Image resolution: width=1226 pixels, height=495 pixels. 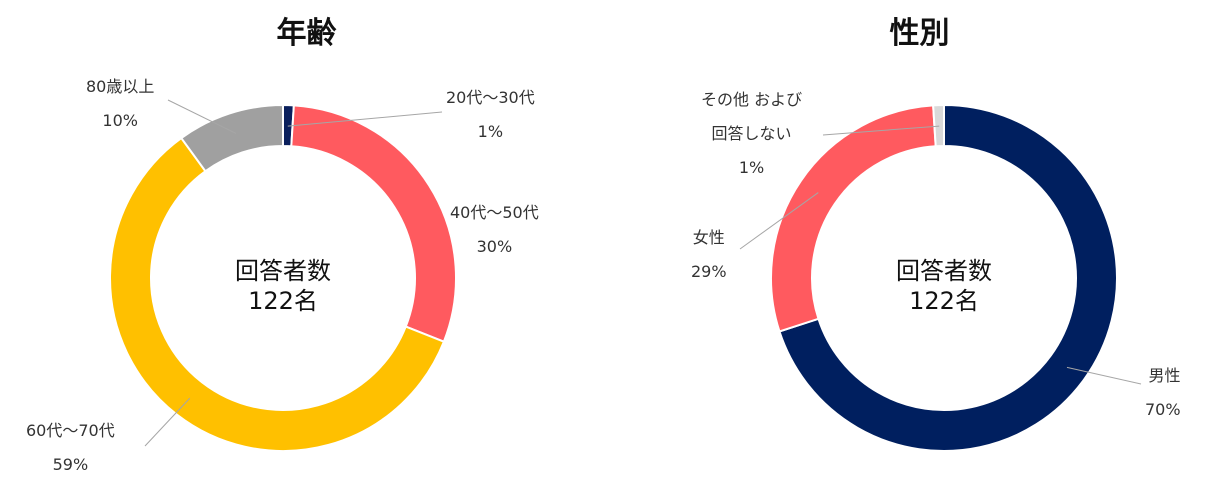 I want to click on data-label-20-30: 20代～30代 1%, so click(x=490, y=114).